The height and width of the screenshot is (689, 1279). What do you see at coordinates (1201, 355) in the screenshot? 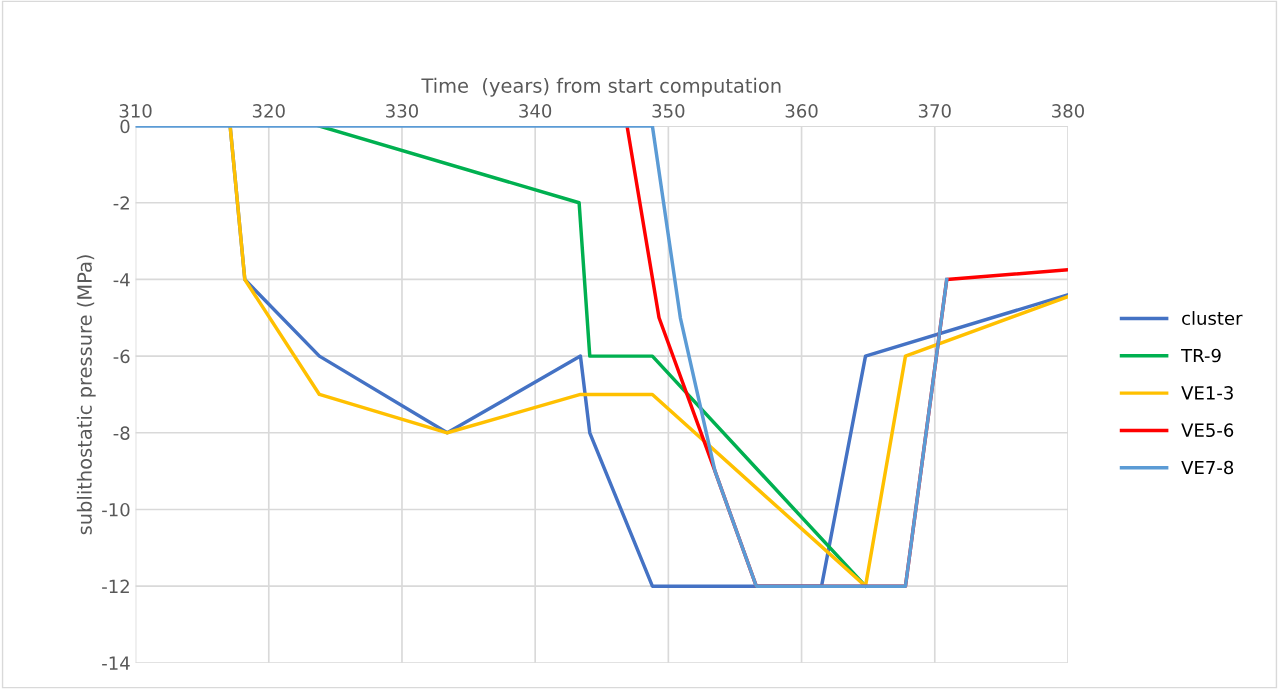
I see `legend-label: TR-9` at bounding box center [1201, 355].